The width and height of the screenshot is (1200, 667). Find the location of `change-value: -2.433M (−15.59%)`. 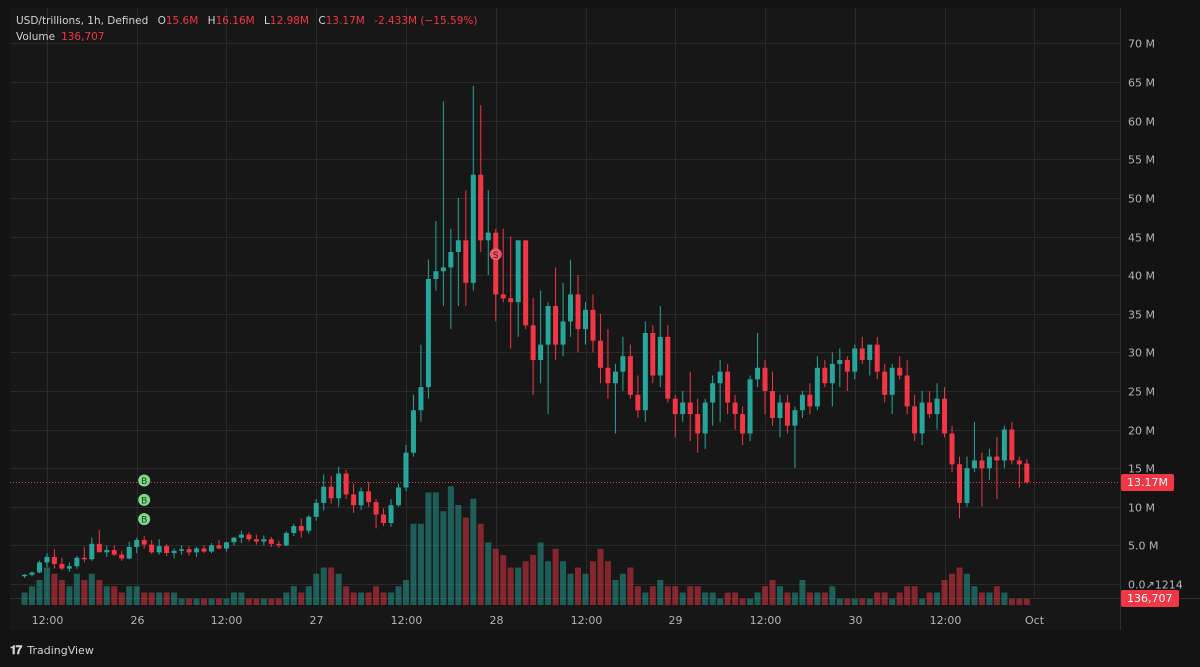

change-value: -2.433M (−15.59%) is located at coordinates (426, 21).